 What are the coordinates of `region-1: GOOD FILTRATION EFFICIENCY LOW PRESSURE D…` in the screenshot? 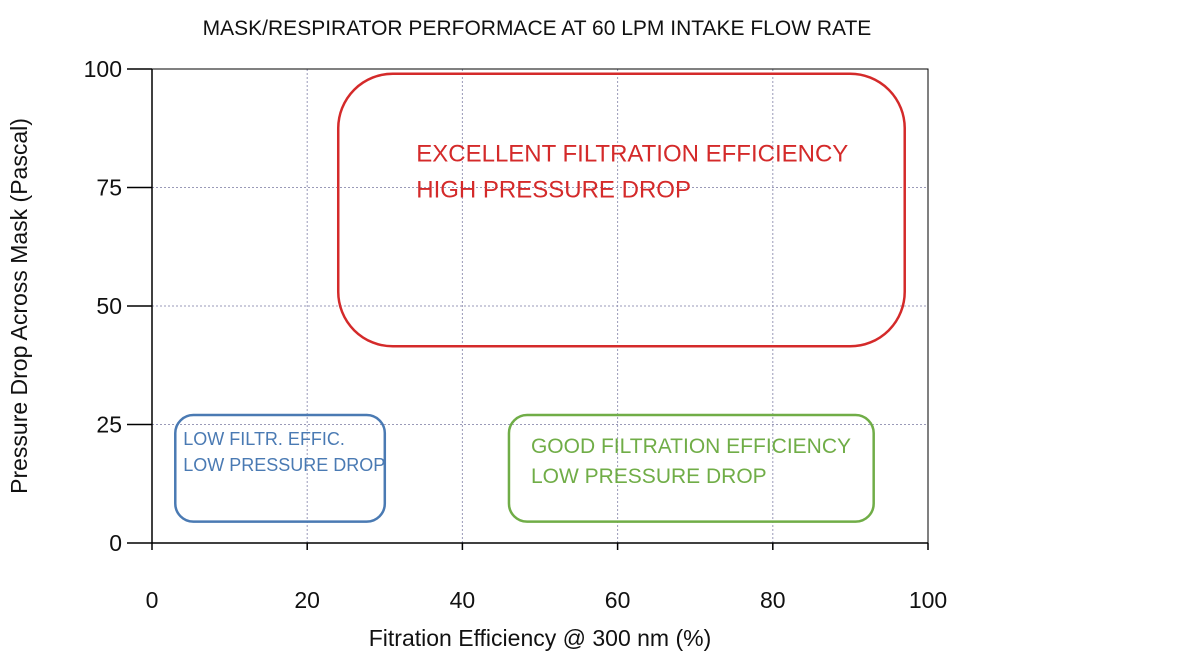 It's located at (691, 468).